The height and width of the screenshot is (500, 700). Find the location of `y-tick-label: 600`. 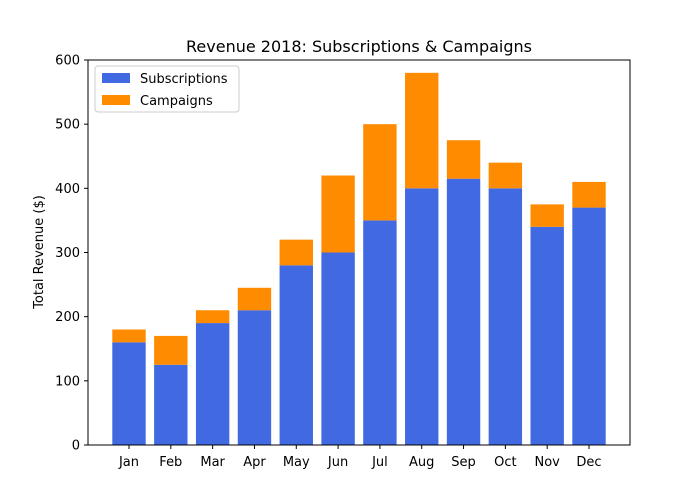

y-tick-label: 600 is located at coordinates (67, 61).